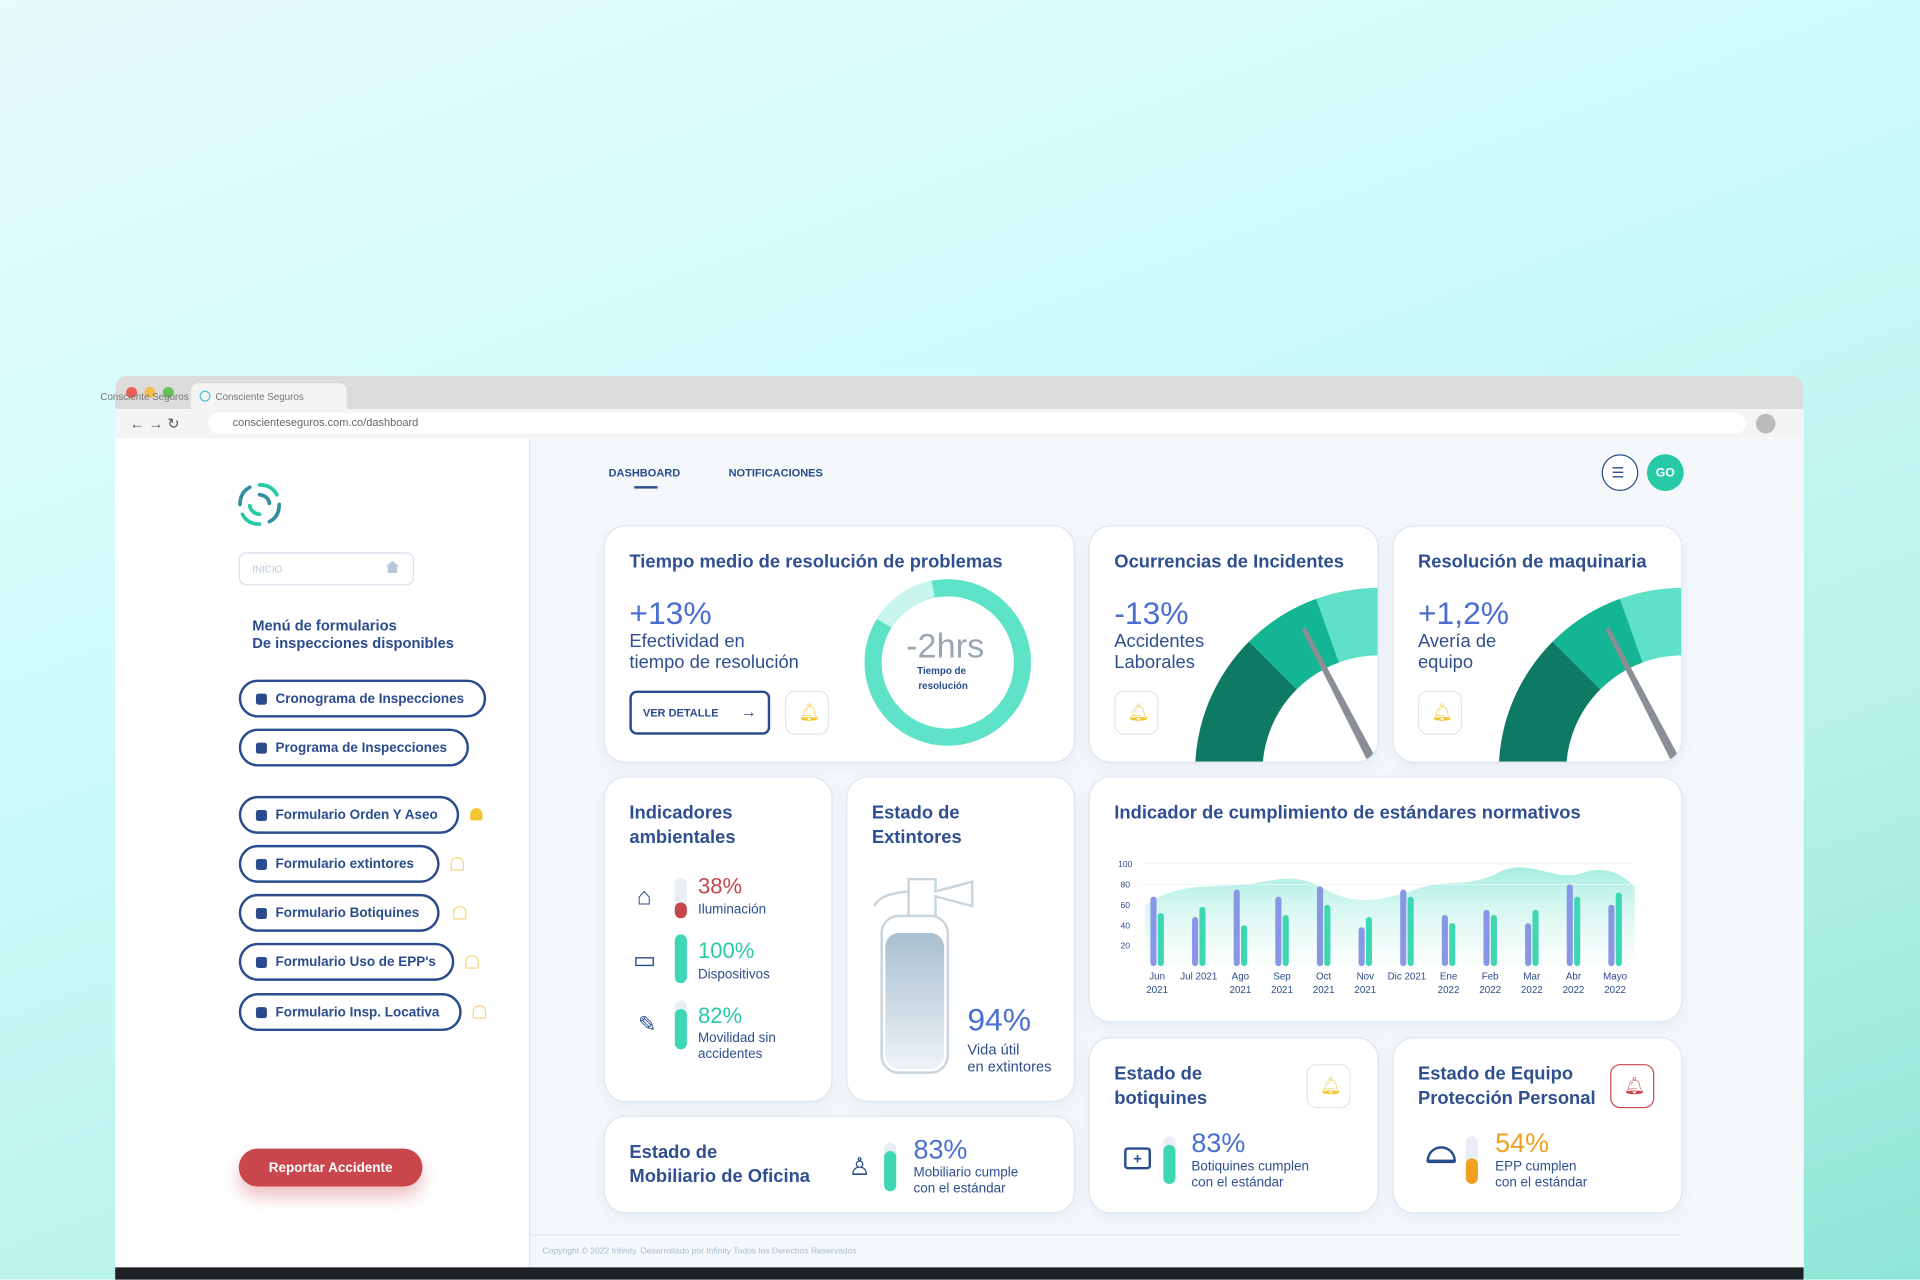 This screenshot has height=1280, width=1920. I want to click on extinguisher-card, so click(961, 939).